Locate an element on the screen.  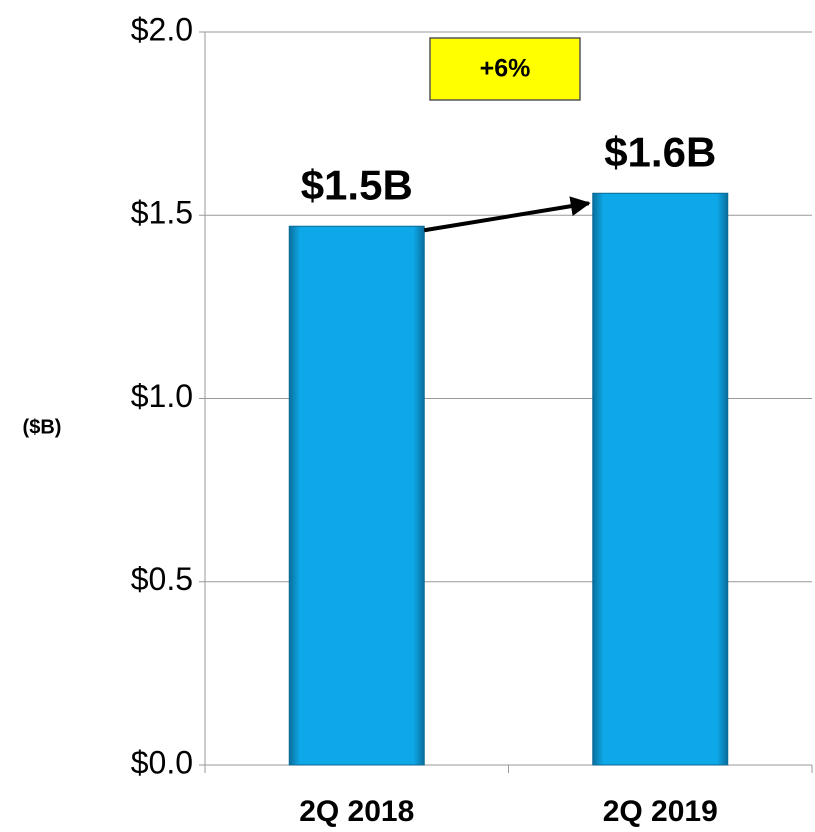
value-label: $1.5B is located at coordinates (357, 184).